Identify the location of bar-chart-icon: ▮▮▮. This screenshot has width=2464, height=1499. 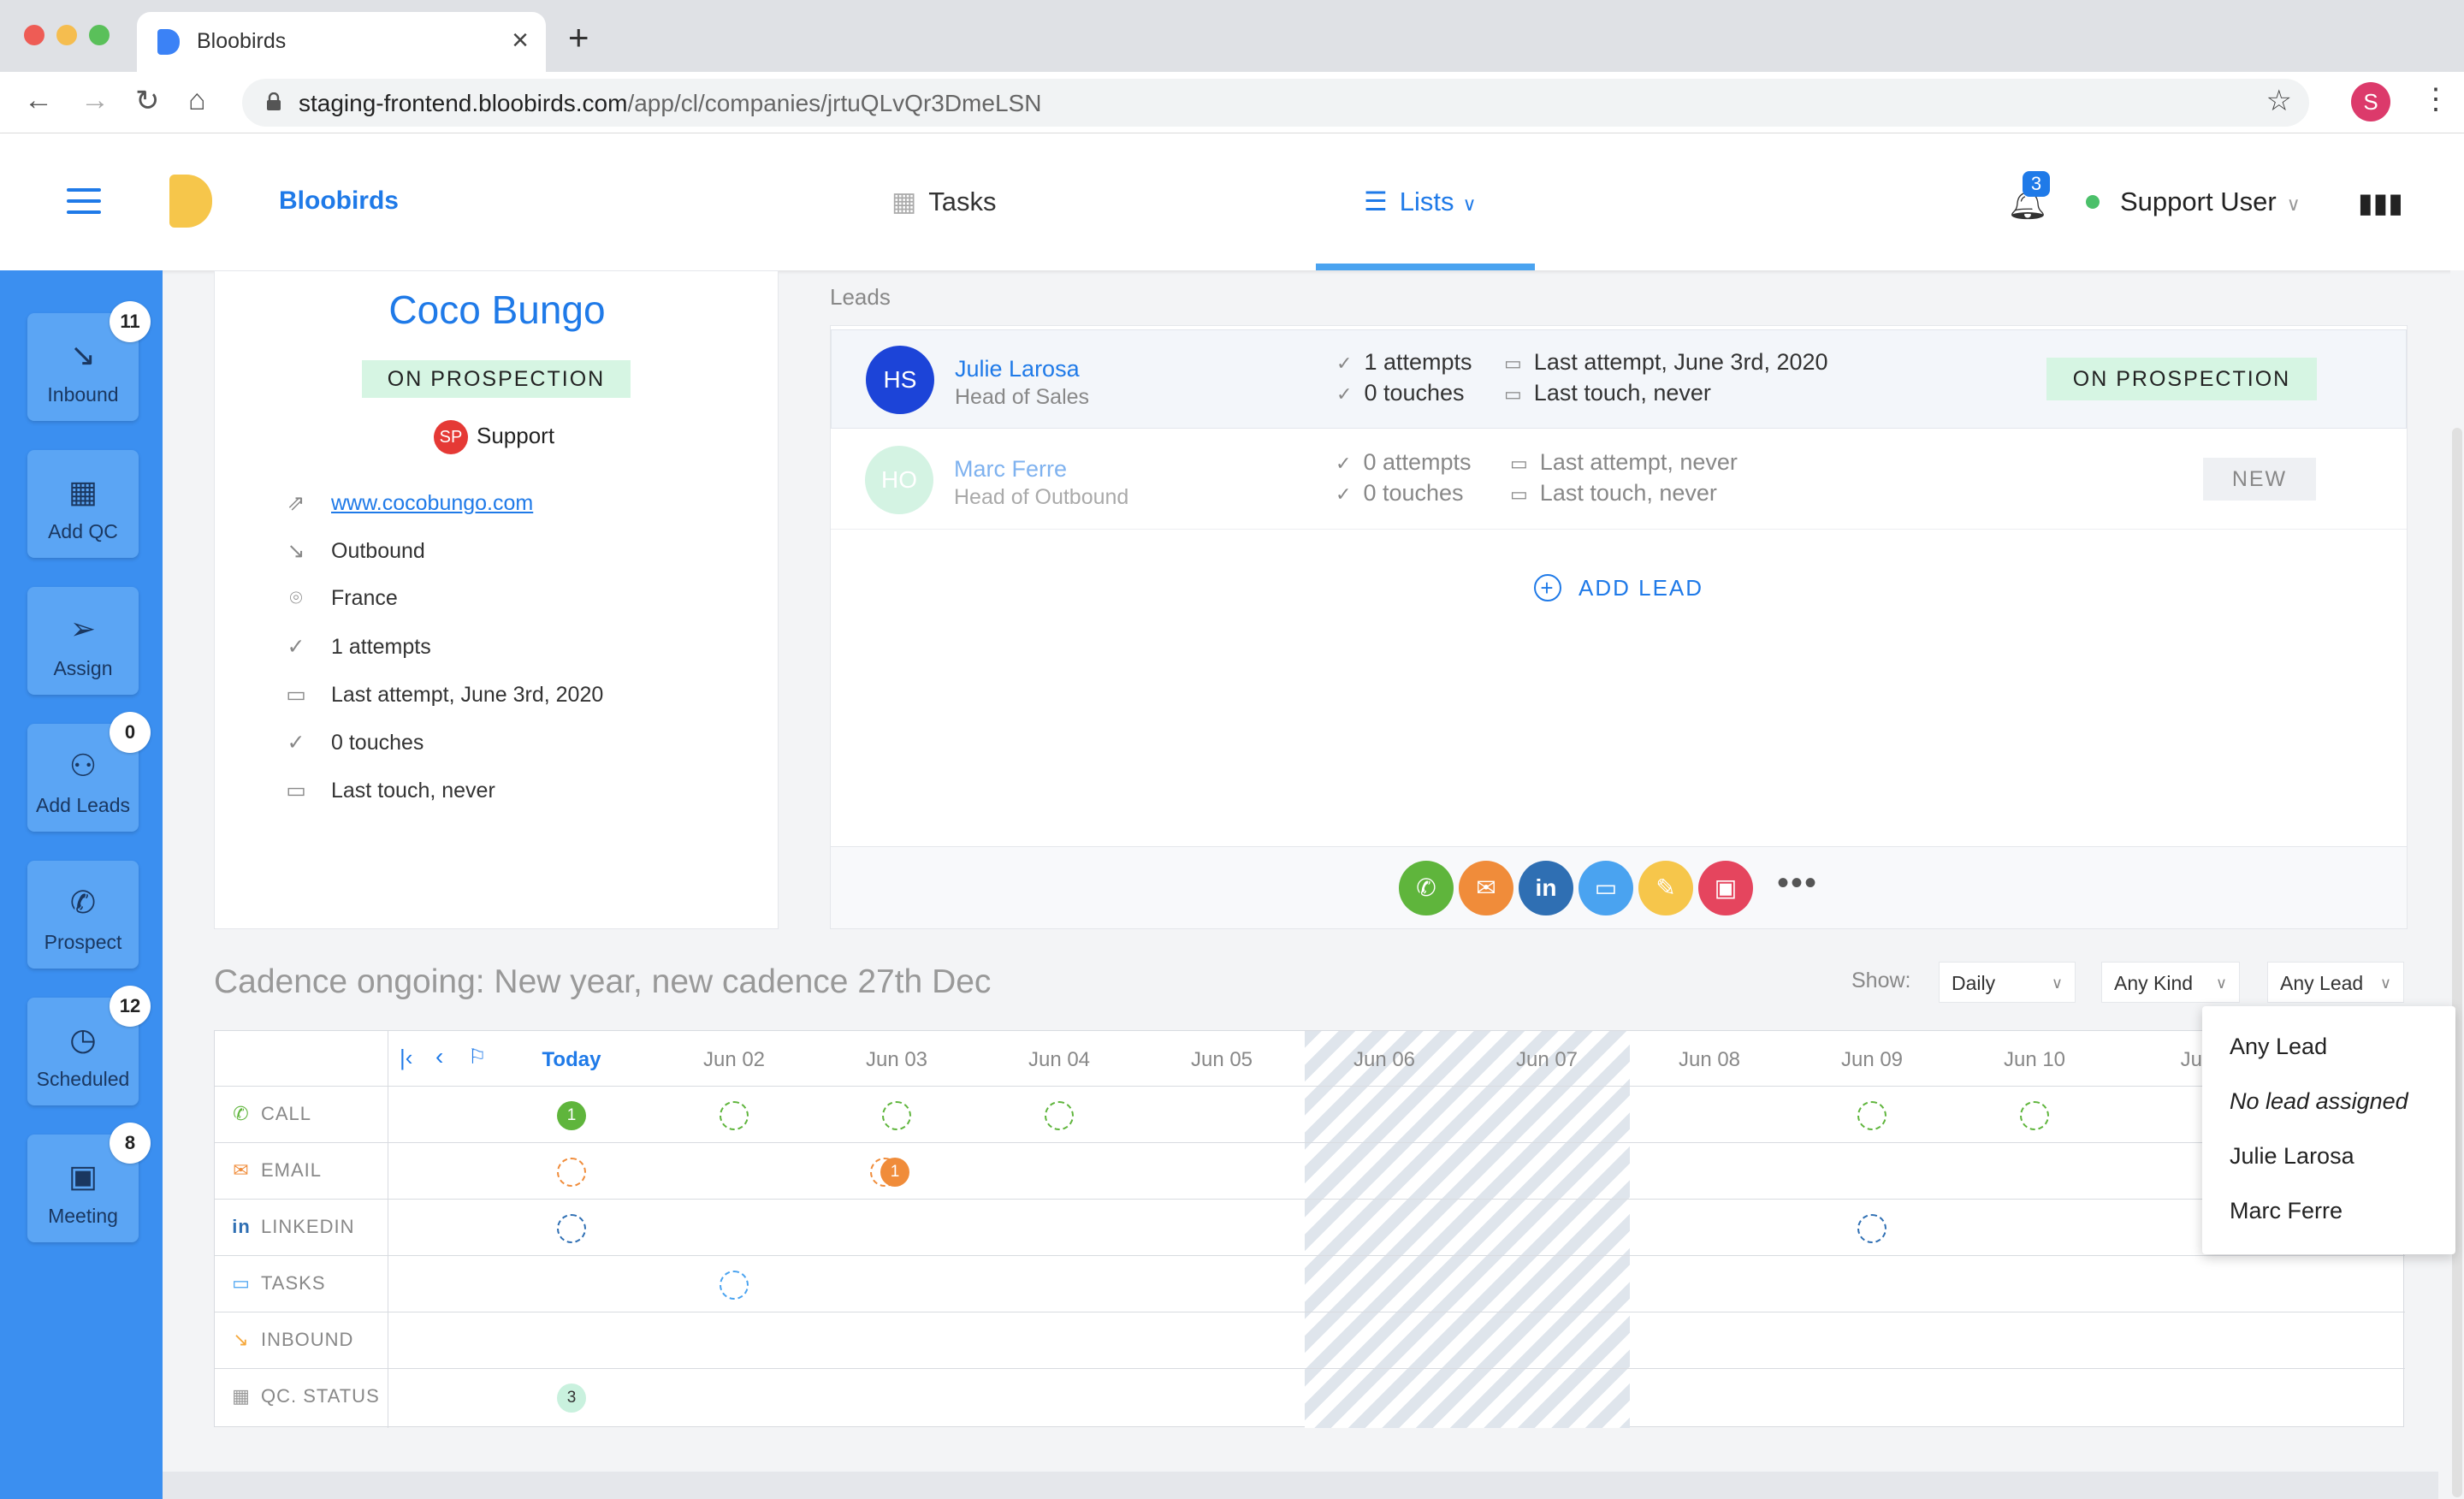
(2380, 202).